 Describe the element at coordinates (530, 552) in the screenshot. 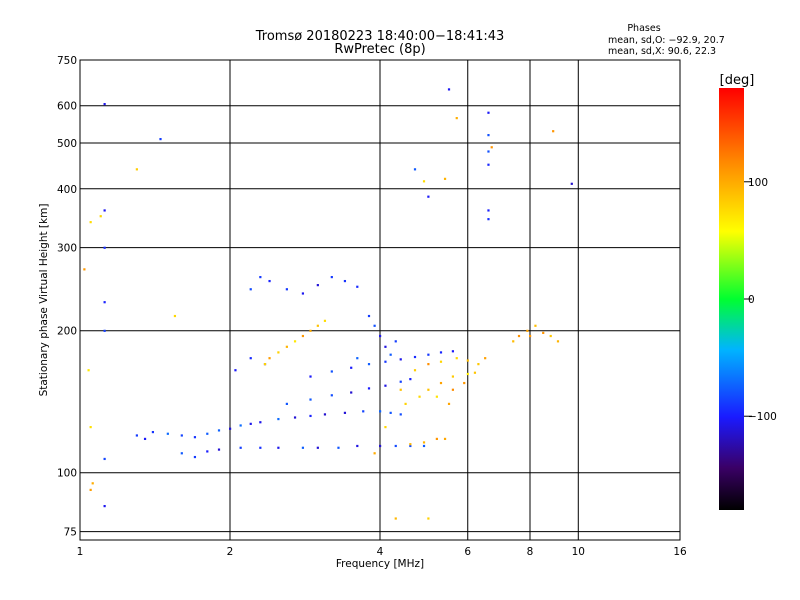

I see `x-tick-label: 8` at that location.